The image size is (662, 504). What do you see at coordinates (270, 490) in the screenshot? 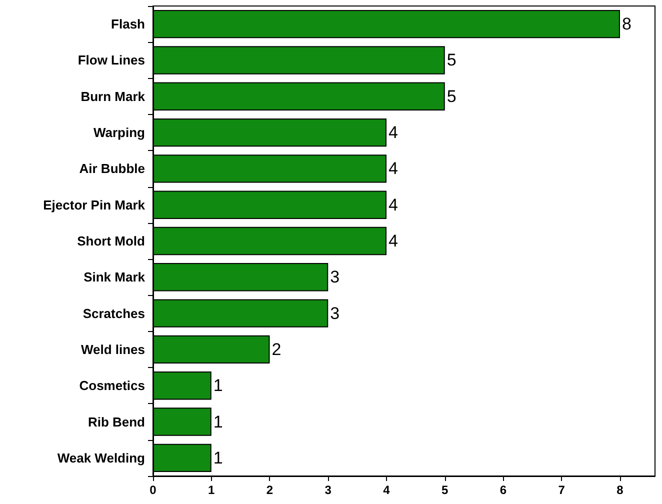
I see `x-tick-label: 2` at bounding box center [270, 490].